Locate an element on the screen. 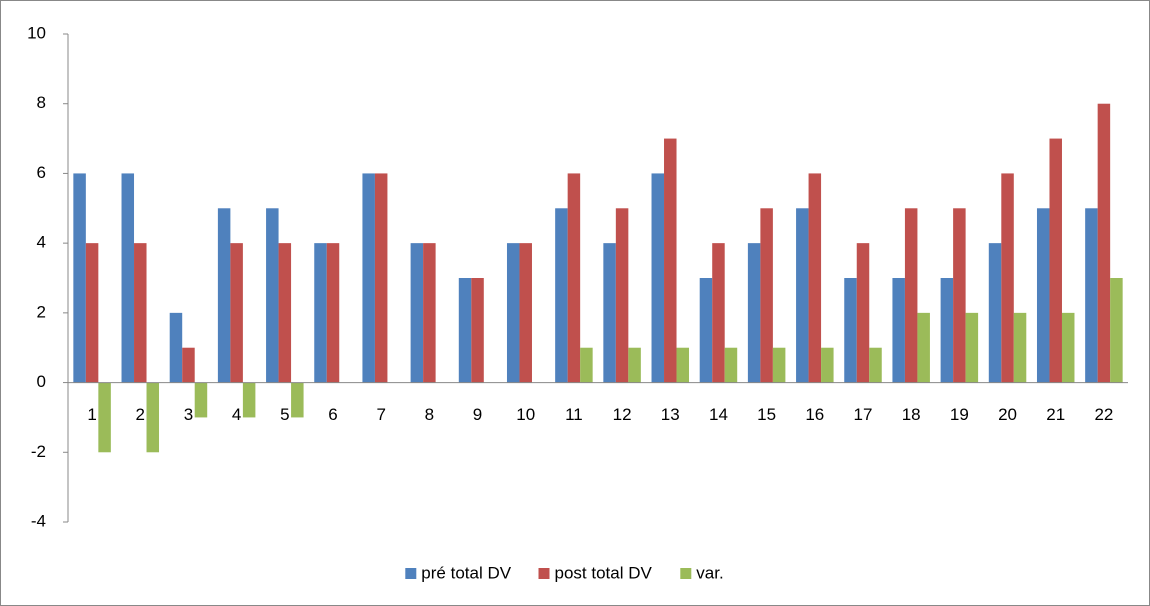 This screenshot has width=1150, height=606. x-tick-label: 13 is located at coordinates (670, 414).